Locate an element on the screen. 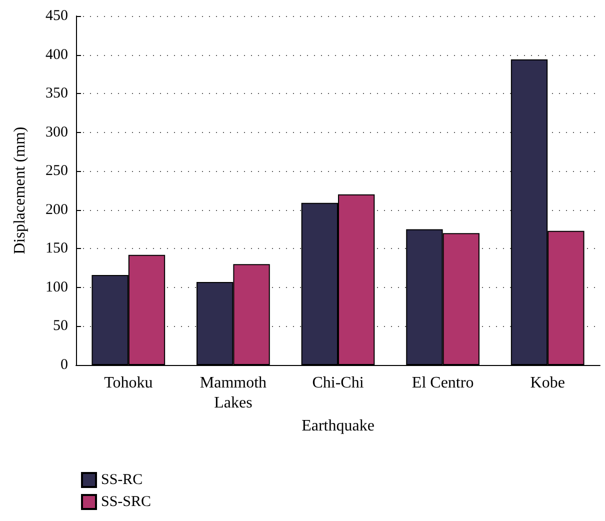 This screenshot has height=521, width=605. y-tick-label: 400 is located at coordinates (57, 54).